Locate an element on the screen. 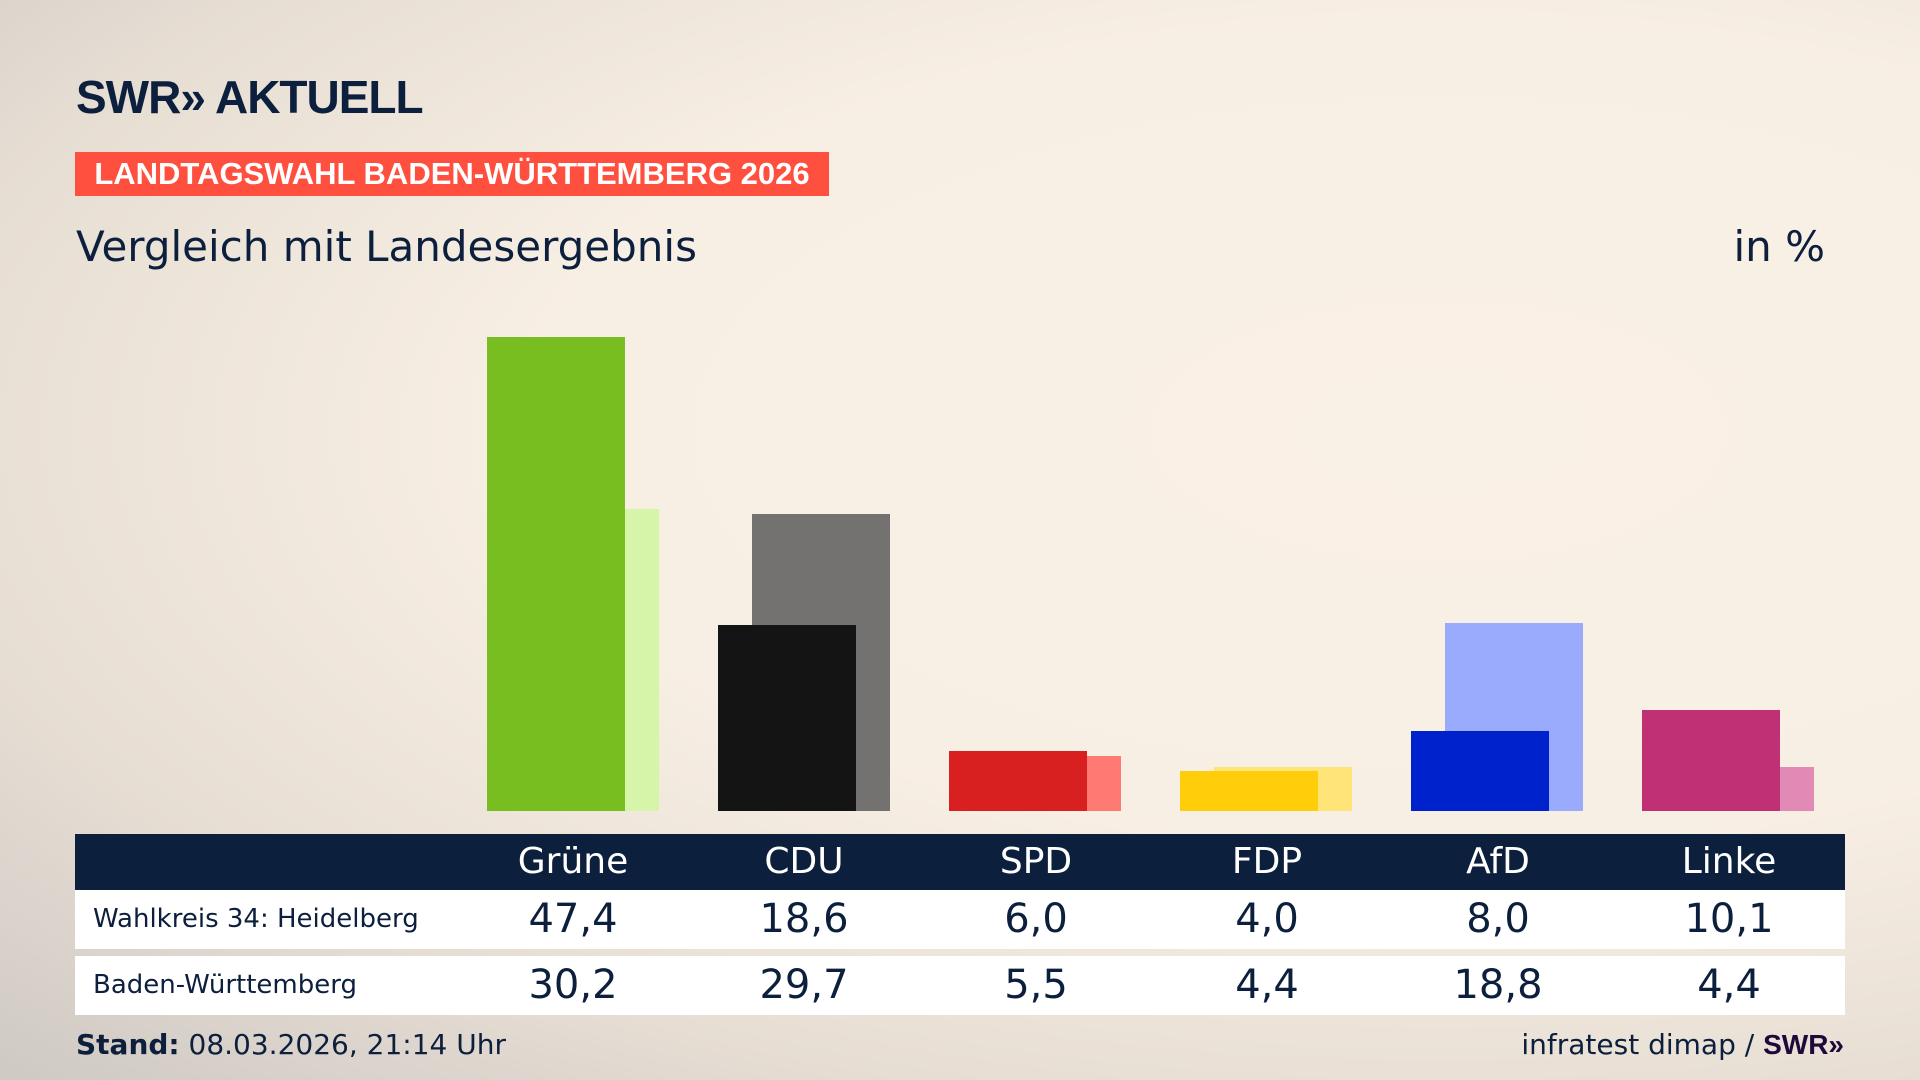 The height and width of the screenshot is (1080, 1920). party-header: Grüne is located at coordinates (573, 861).